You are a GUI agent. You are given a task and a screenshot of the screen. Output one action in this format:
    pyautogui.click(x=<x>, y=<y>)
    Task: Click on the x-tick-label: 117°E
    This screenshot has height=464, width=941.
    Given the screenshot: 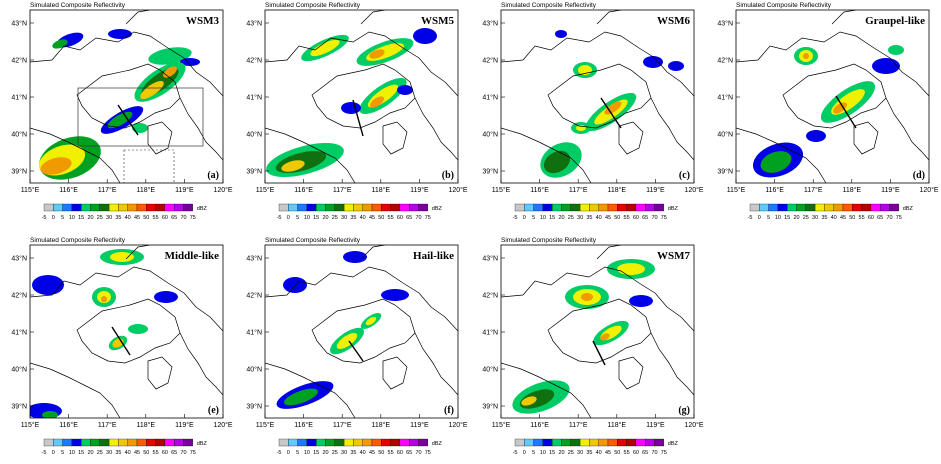 What is the action you would take?
    pyautogui.click(x=578, y=190)
    